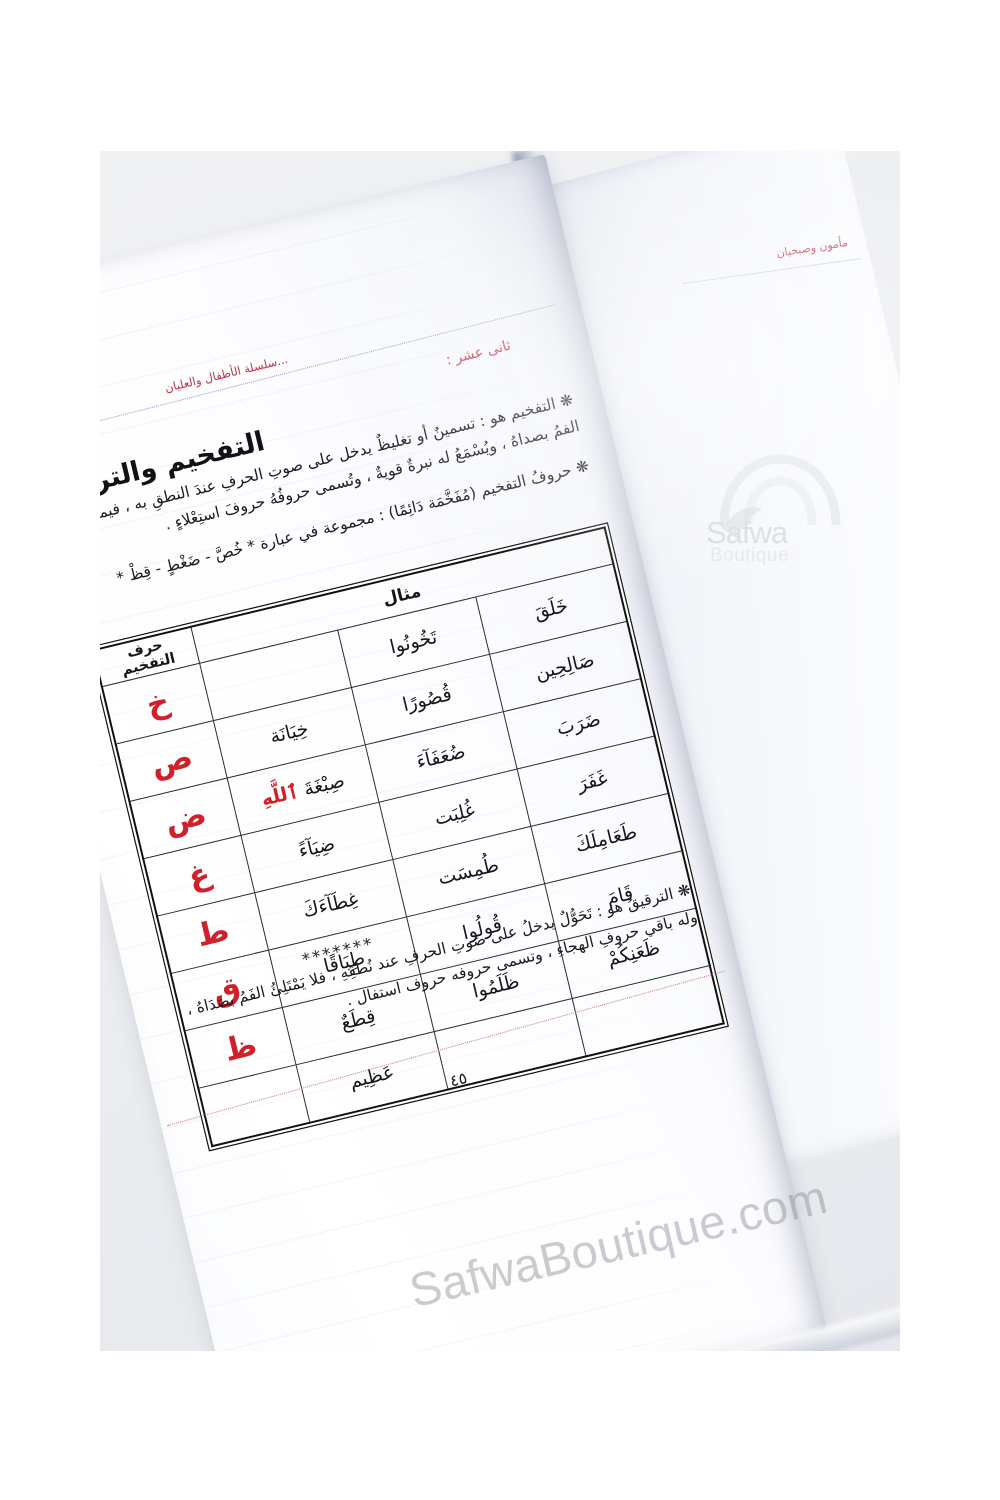  I want to click on word-allah: ٱللَّهِ, so click(280, 795).